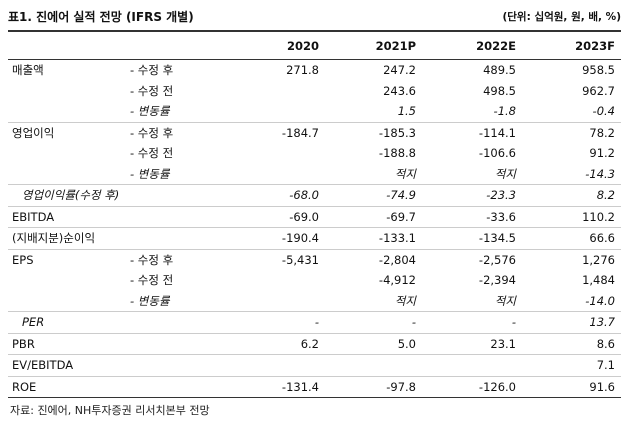 The width and height of the screenshot is (633, 433). I want to click on value-cell: -2,576, so click(472, 259).